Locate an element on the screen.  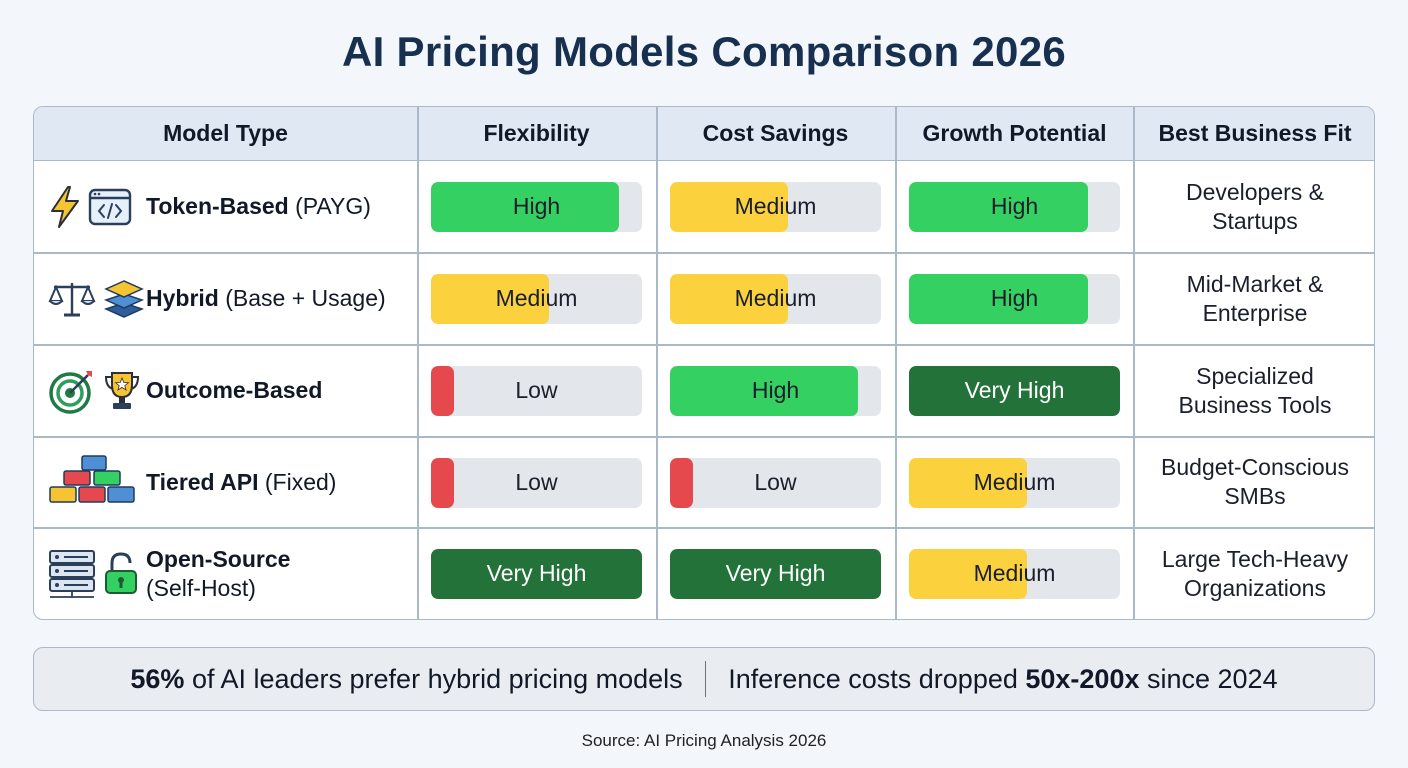
target-icon is located at coordinates (70, 392).